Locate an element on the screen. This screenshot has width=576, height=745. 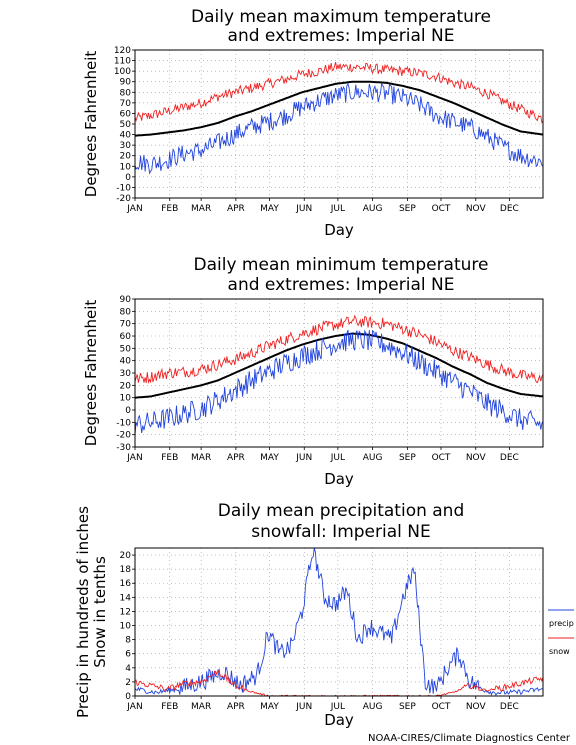
y-tick-label: 100 is located at coordinates (122, 72).